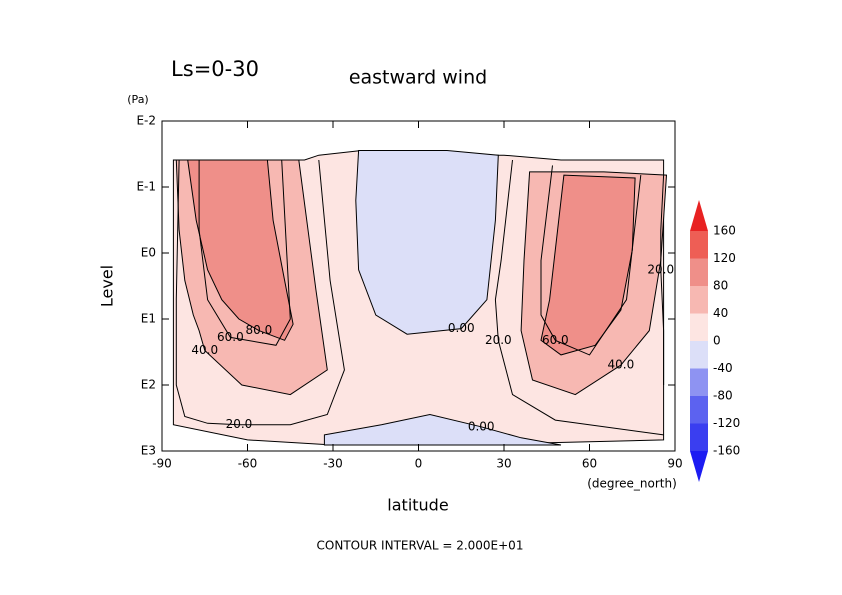 The image size is (842, 595). Describe the element at coordinates (148, 385) in the screenshot. I see `y-tick-label: E2` at that location.